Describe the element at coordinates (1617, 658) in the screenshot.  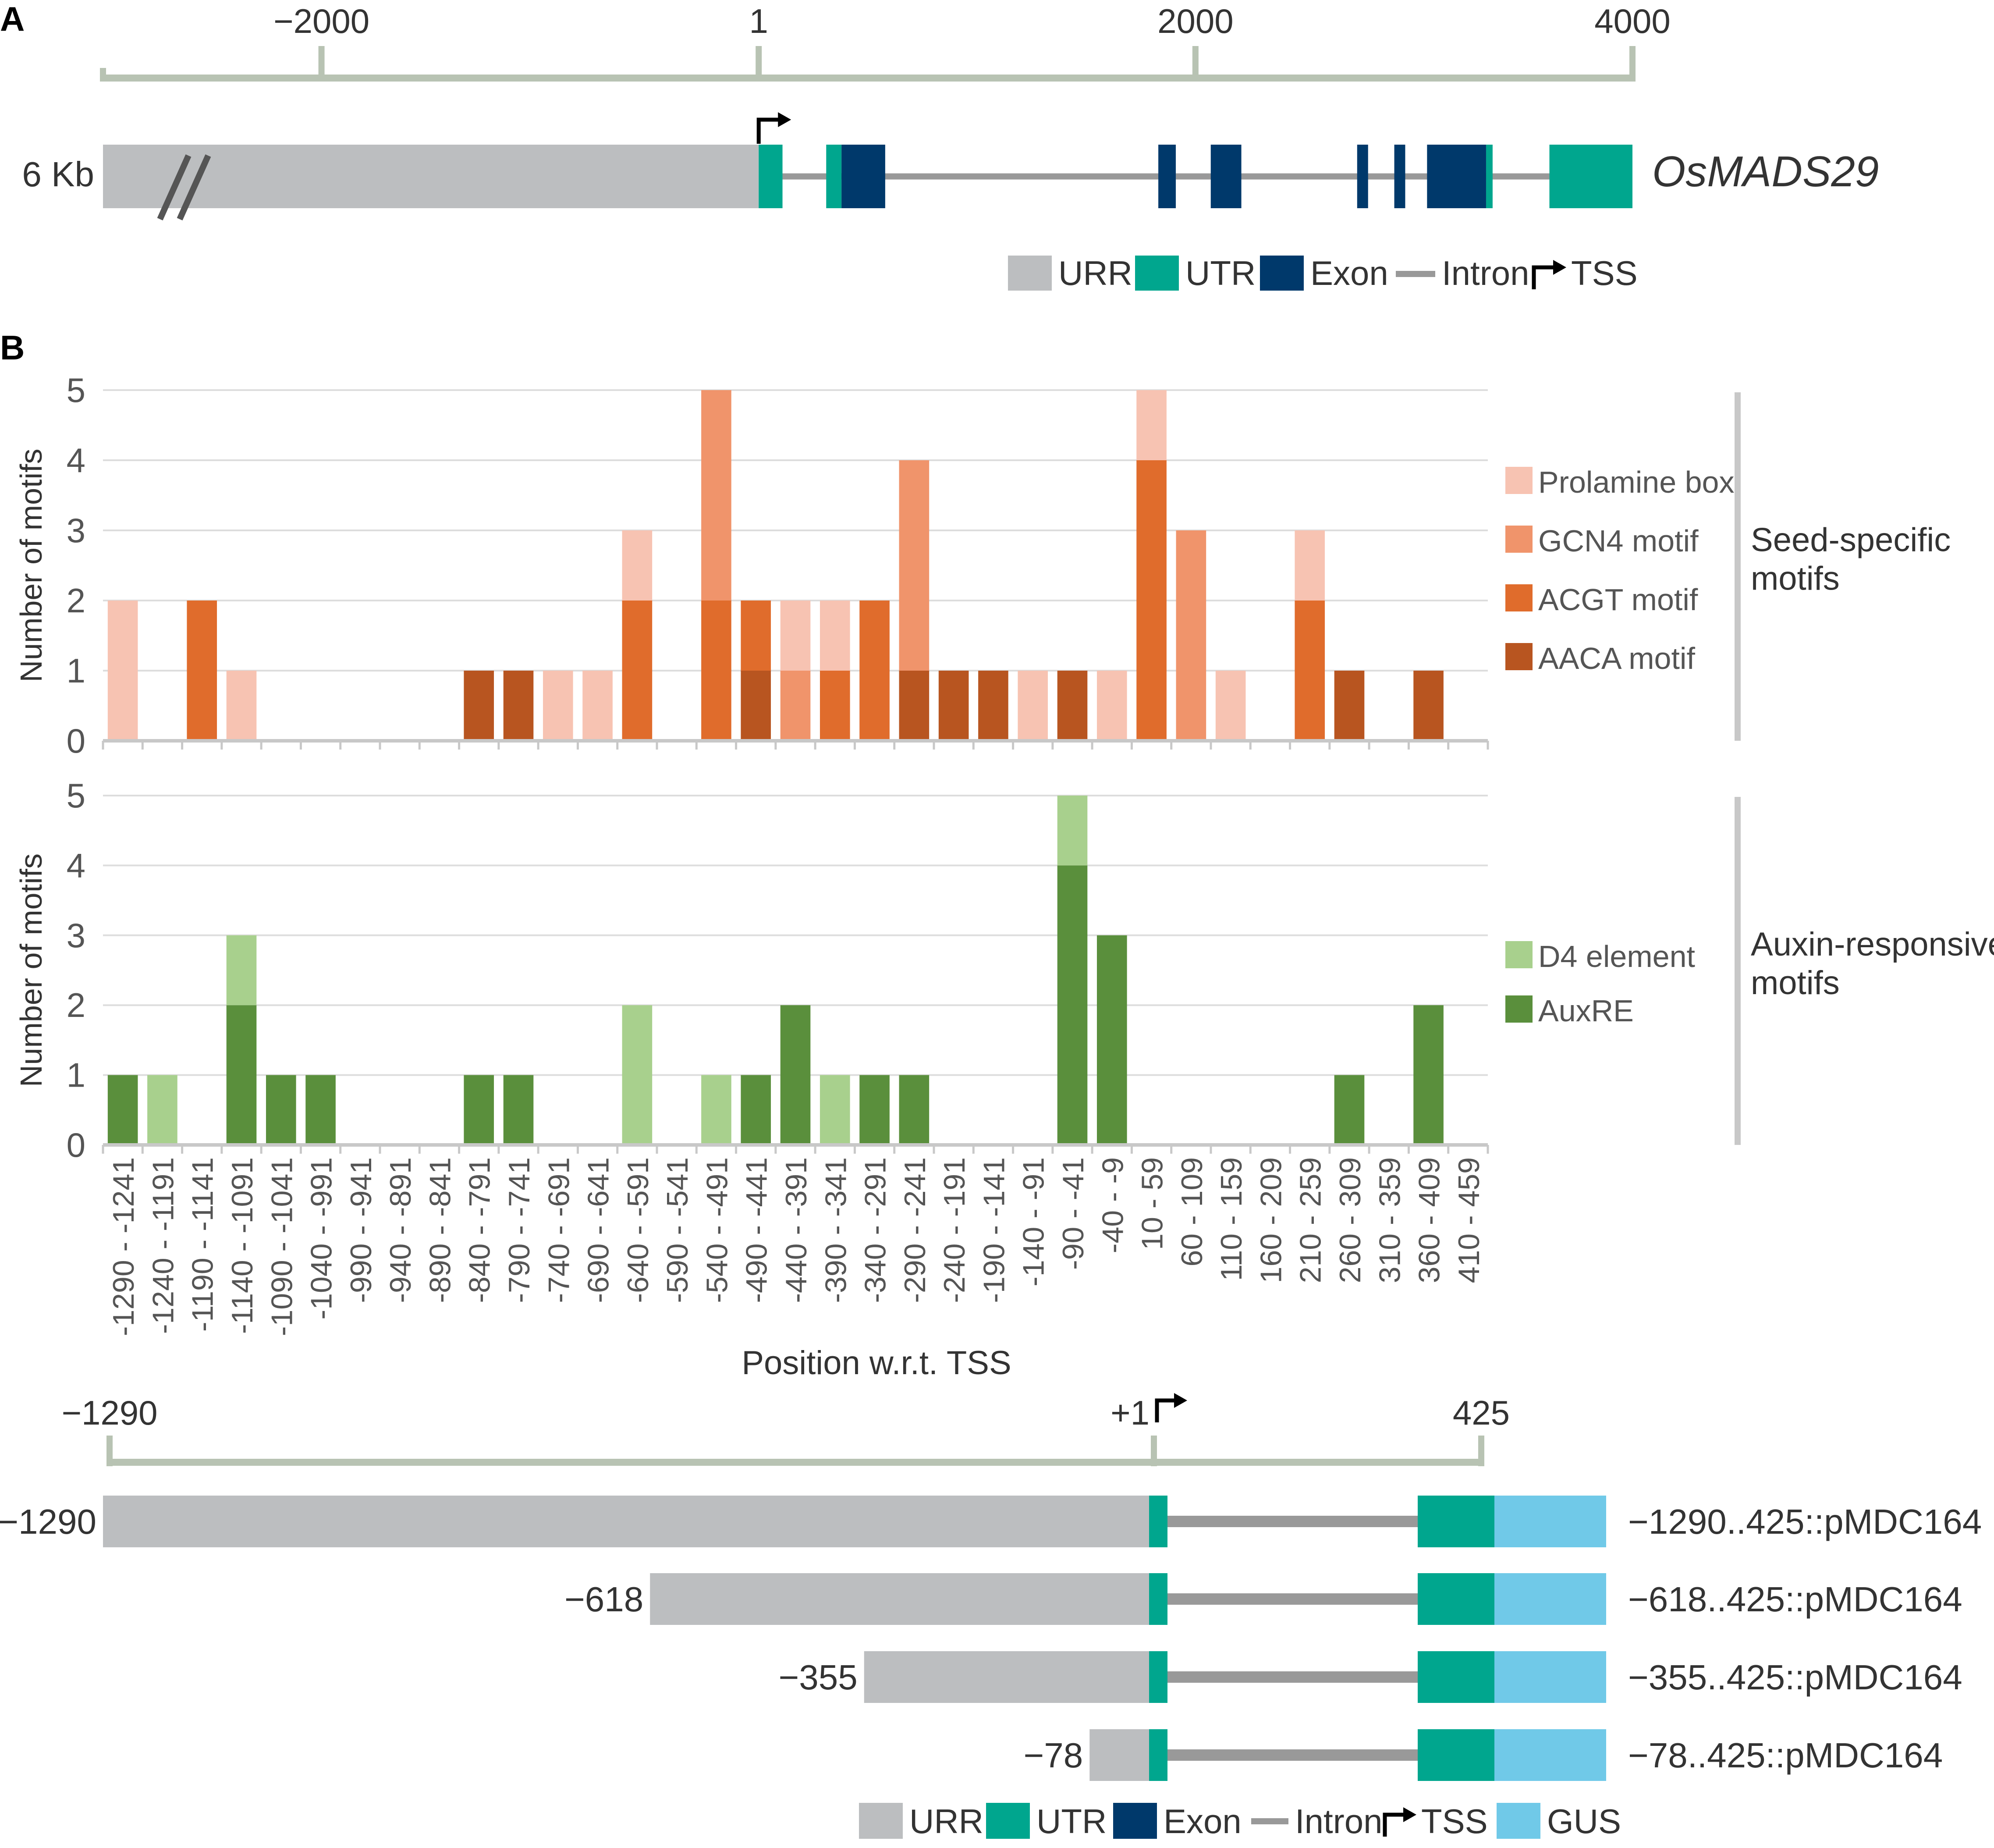
I see `legend-label: AACA motif` at that location.